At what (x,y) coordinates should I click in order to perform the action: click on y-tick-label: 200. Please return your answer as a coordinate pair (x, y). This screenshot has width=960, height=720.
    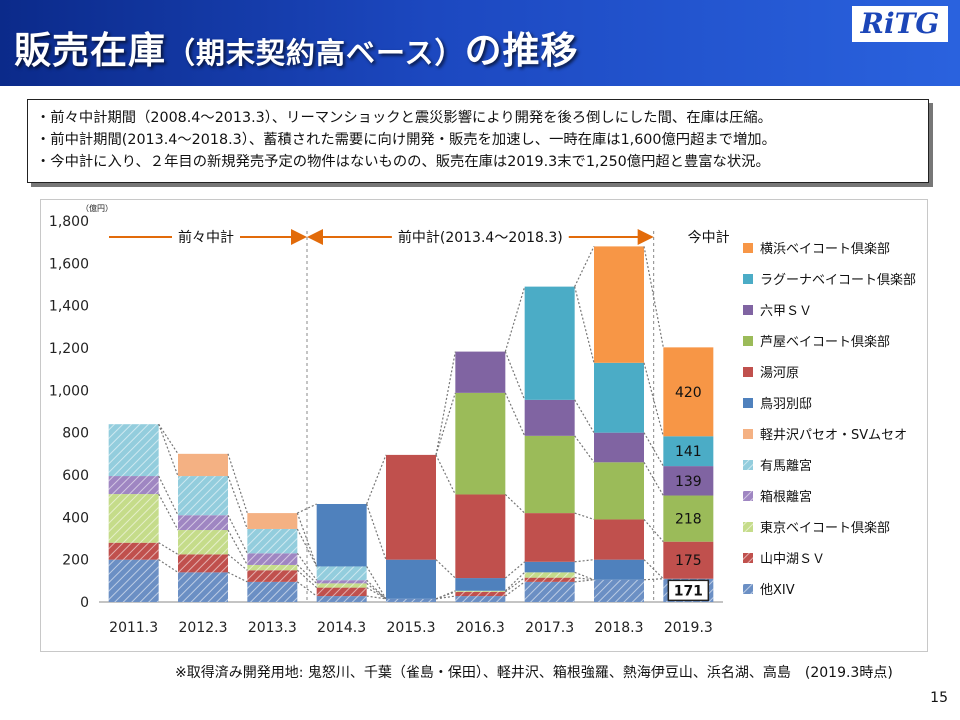
    Looking at the image, I should click on (75, 561).